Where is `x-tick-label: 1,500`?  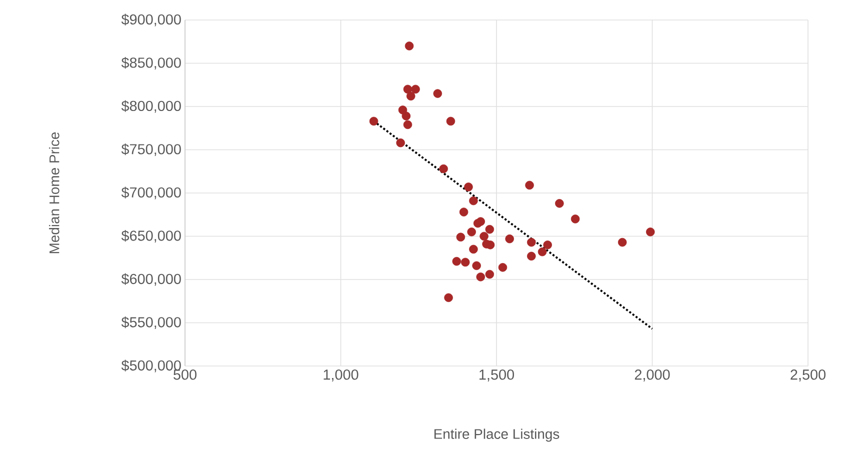
x-tick-label: 1,500 is located at coordinates (497, 376).